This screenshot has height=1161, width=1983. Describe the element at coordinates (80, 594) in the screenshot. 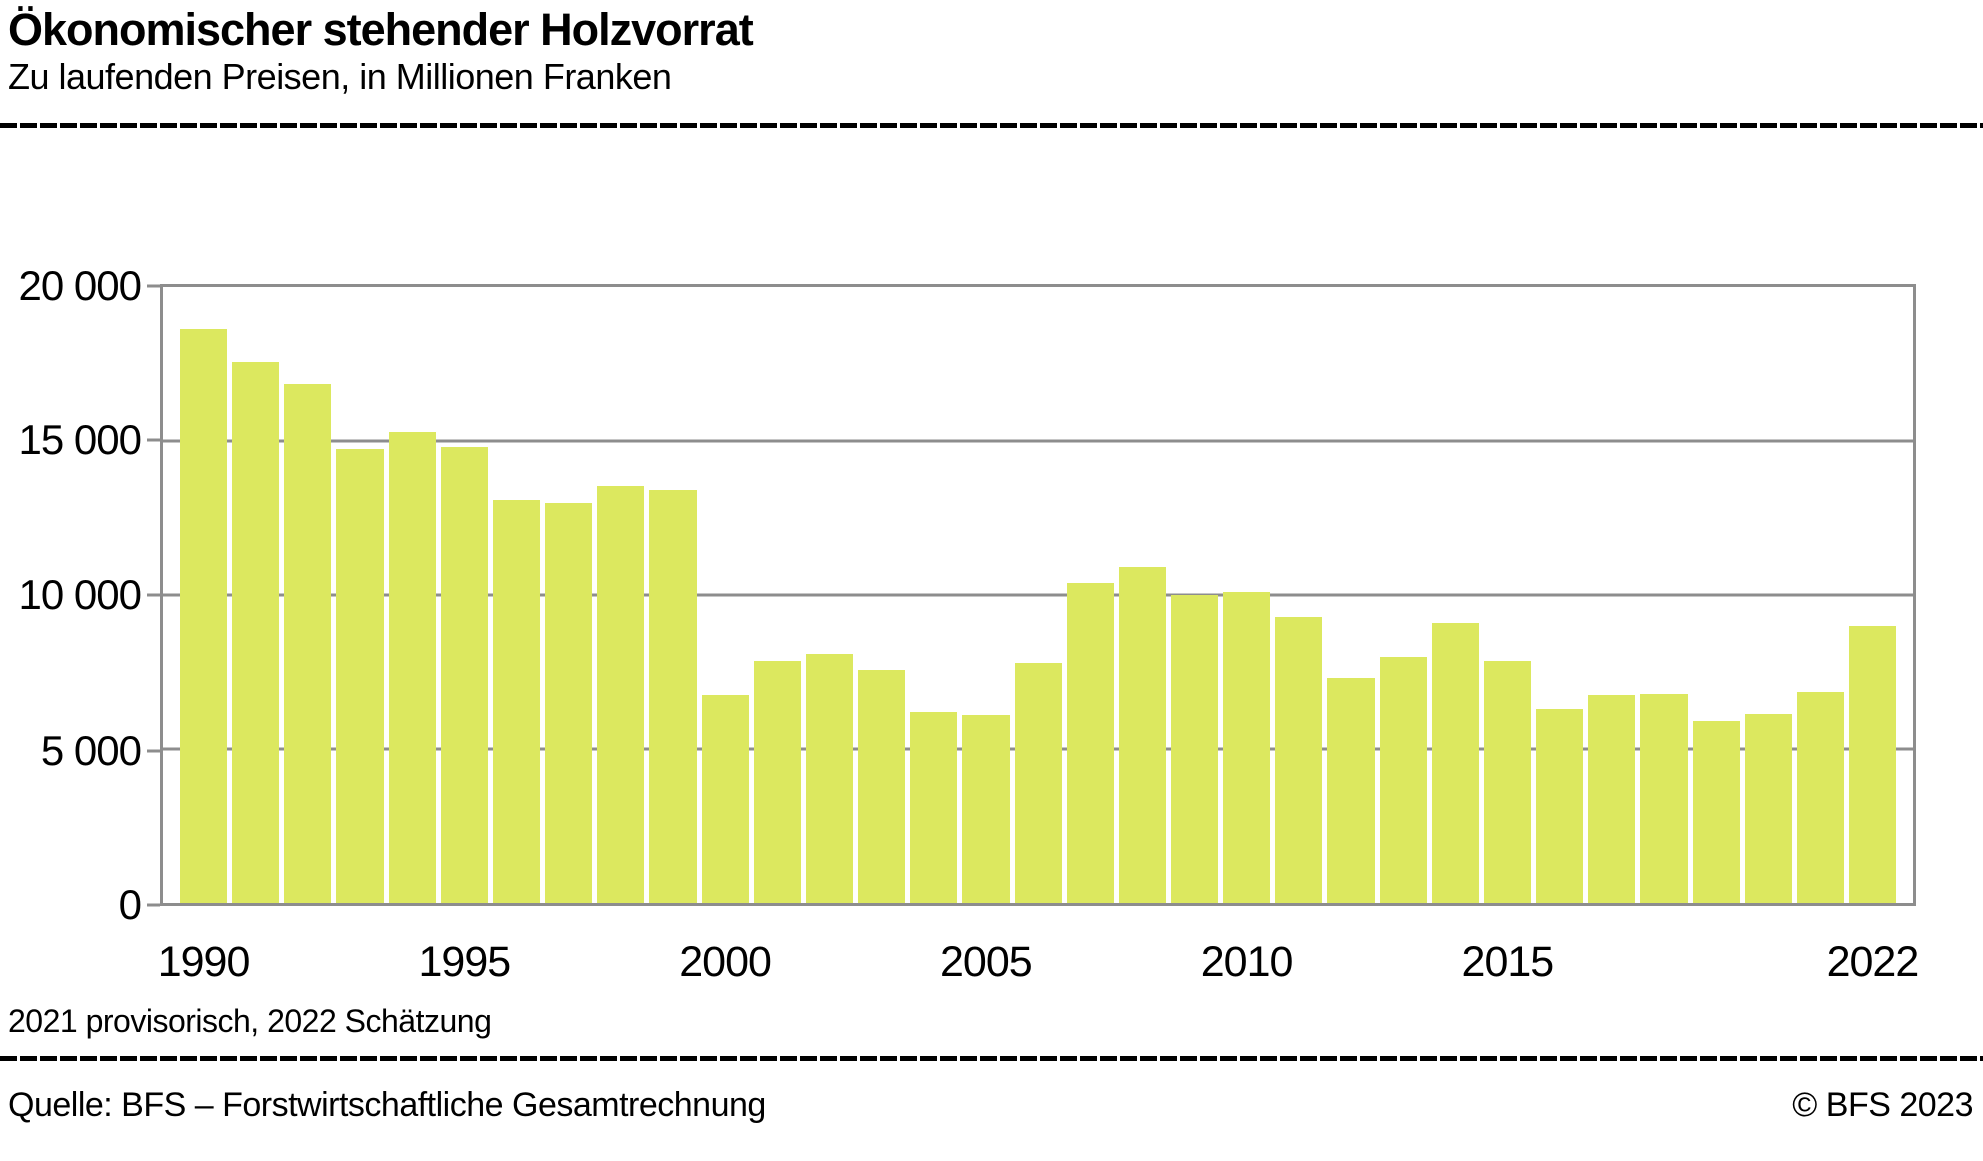

I see `y-axis-label-10000: 10 000` at that location.